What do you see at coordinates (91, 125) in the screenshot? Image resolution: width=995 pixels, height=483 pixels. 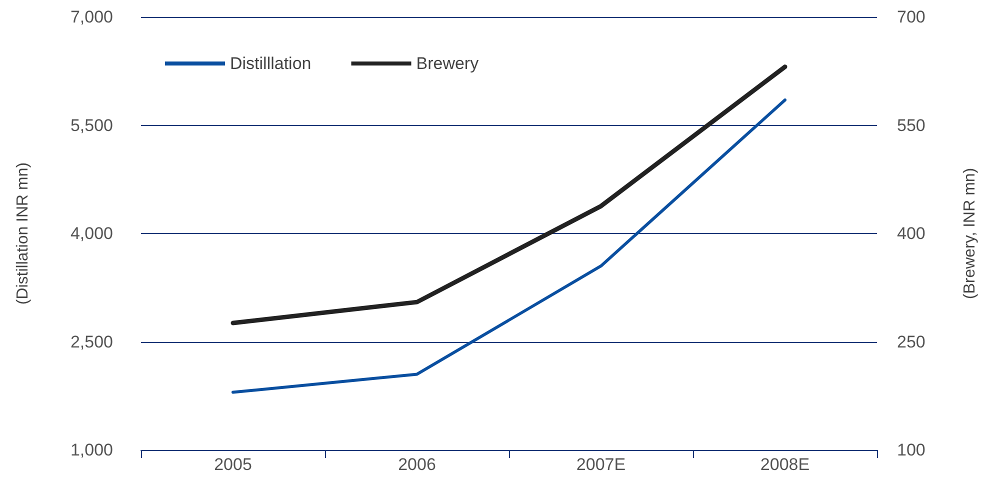 I see `y-tick-label: 5,500` at bounding box center [91, 125].